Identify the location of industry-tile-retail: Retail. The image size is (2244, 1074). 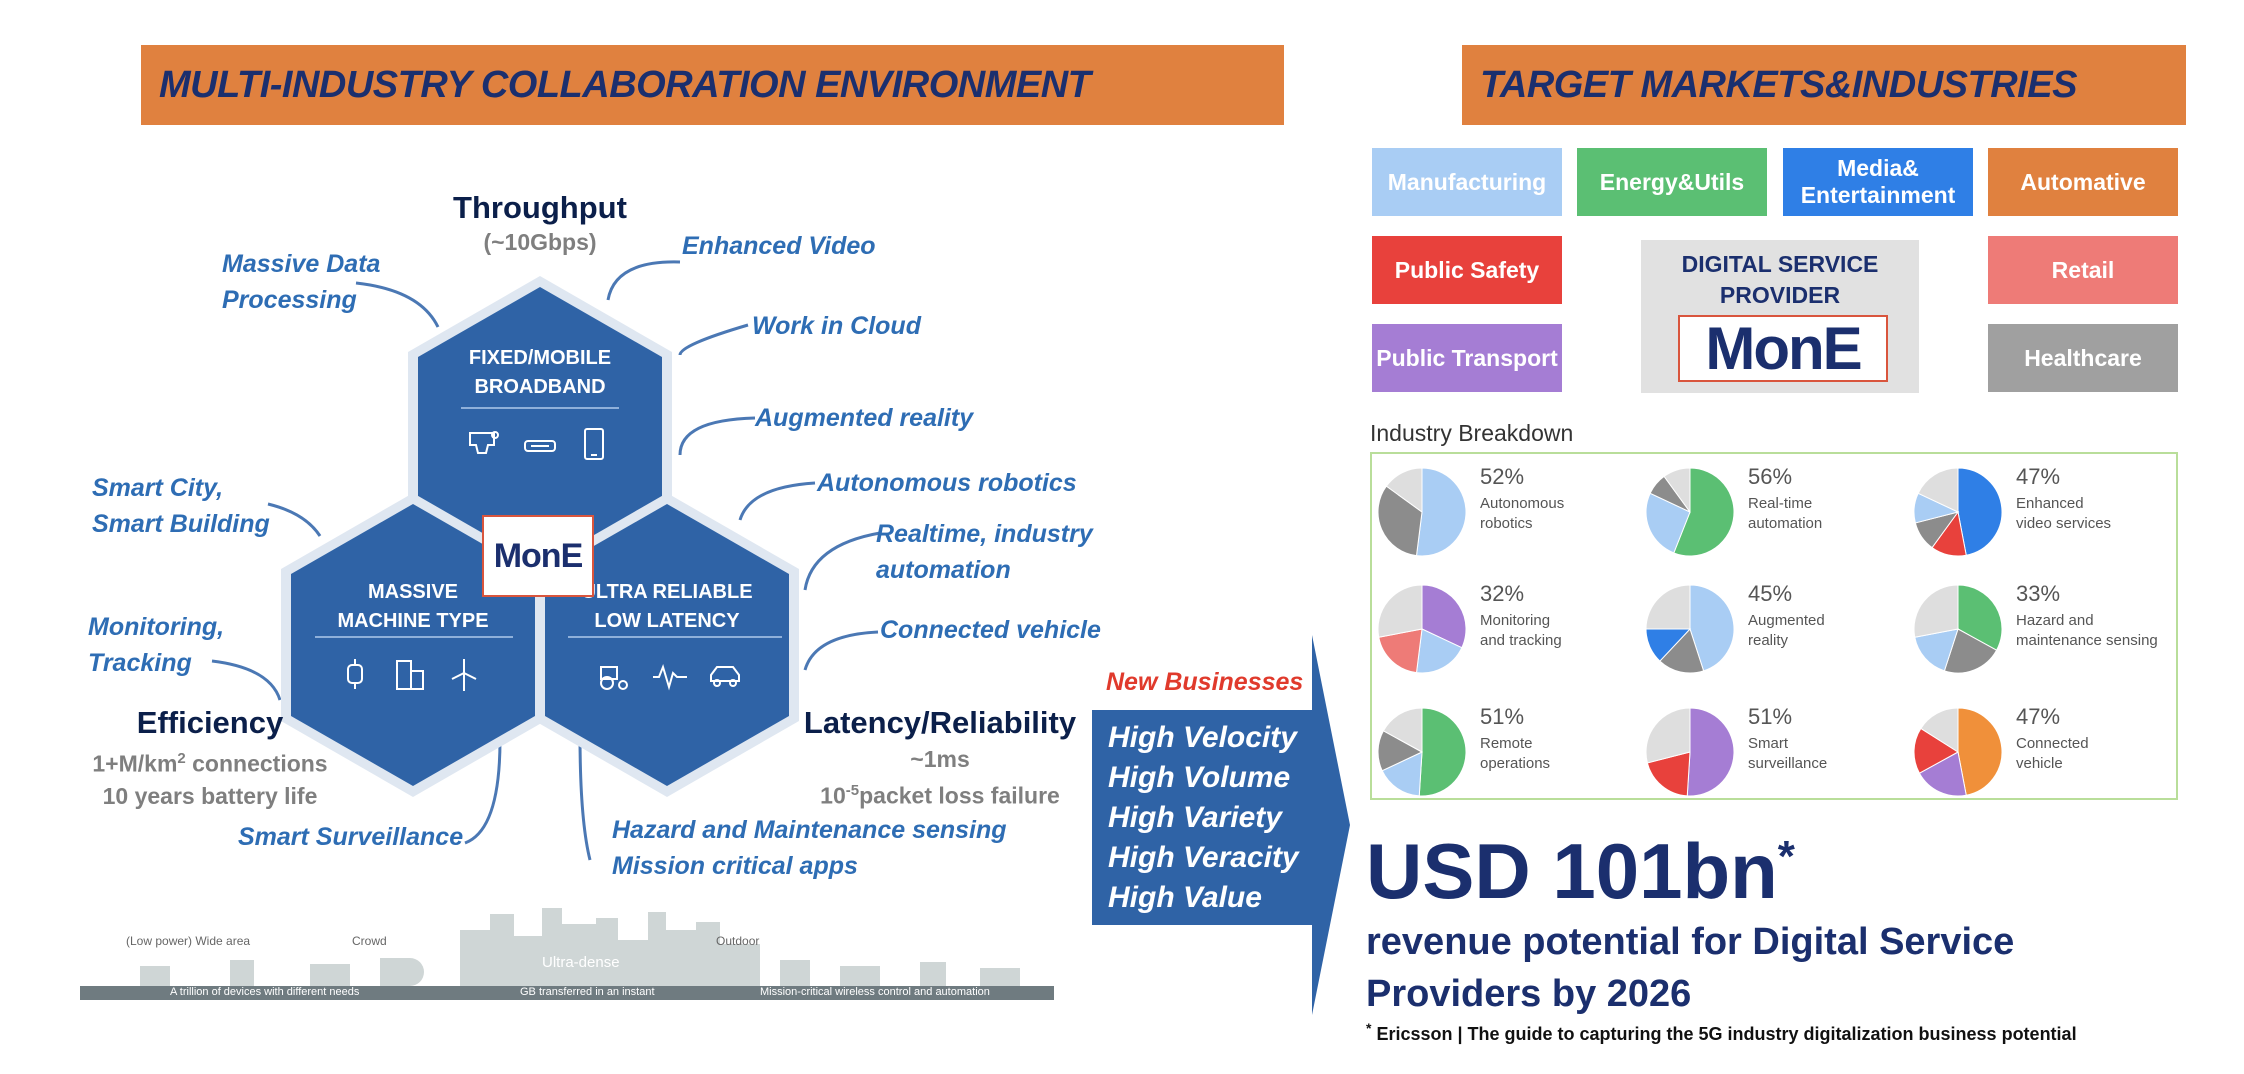
(2083, 270).